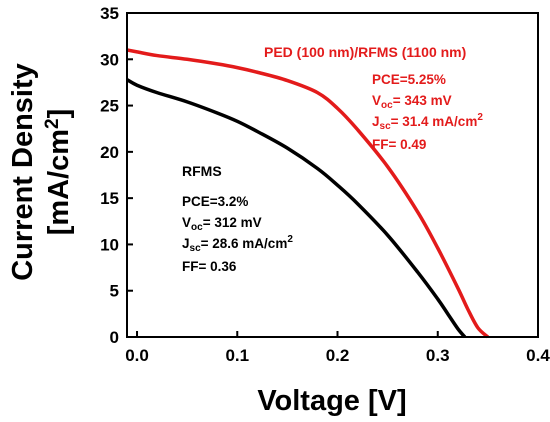 The height and width of the screenshot is (422, 550). What do you see at coordinates (237, 244) in the screenshot?
I see `rfms-jsc: Jsc= 28.6 mA/cm2` at bounding box center [237, 244].